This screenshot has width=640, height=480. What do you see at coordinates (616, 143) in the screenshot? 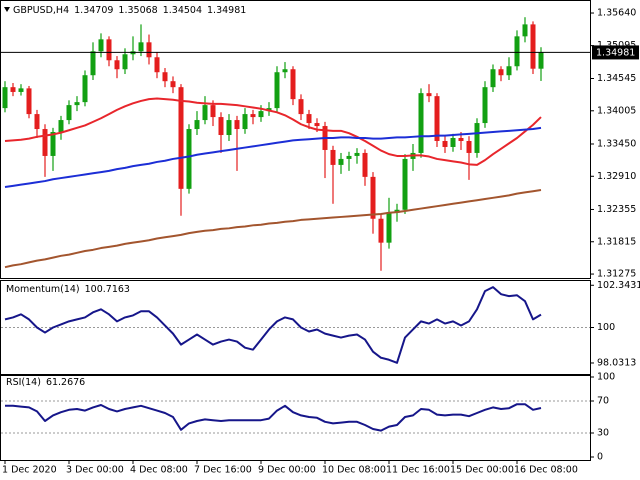
I see `y-tick-label: 1.33450` at bounding box center [616, 143].